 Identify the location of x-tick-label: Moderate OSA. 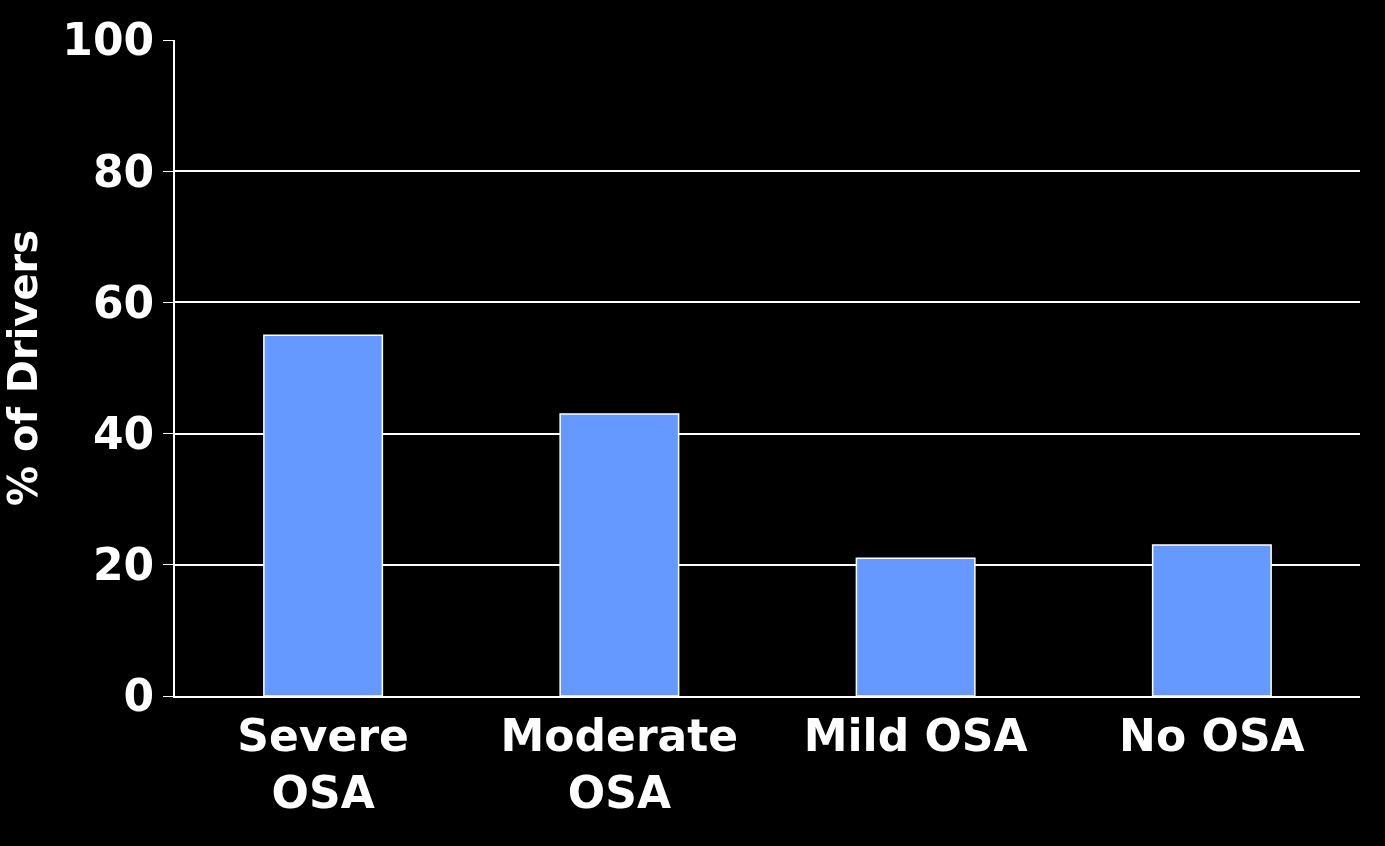
(619, 763).